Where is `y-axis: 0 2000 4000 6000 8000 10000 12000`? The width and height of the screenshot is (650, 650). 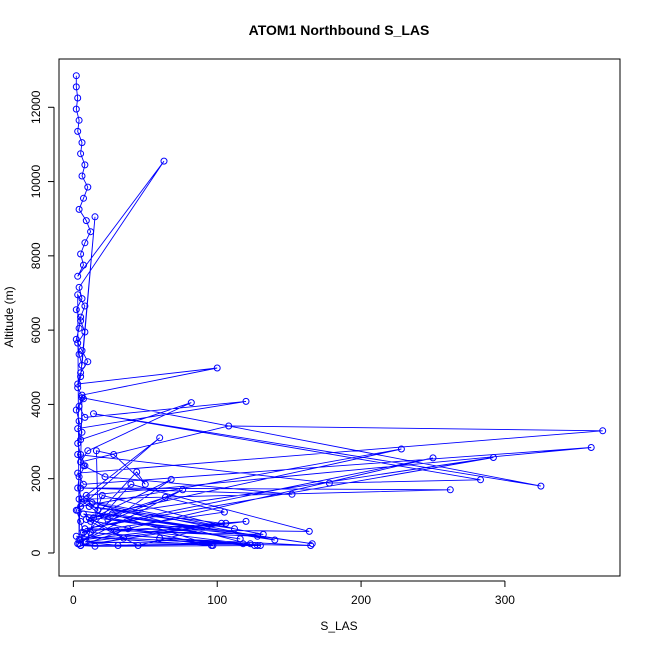 y-axis: 0 2000 4000 6000 8000 10000 12000 is located at coordinates (42, 323).